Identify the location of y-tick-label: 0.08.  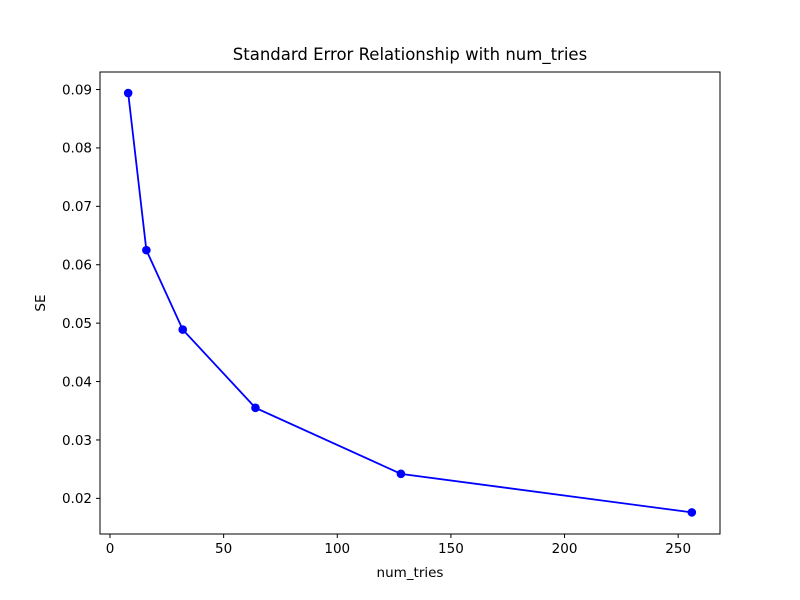
(77, 149).